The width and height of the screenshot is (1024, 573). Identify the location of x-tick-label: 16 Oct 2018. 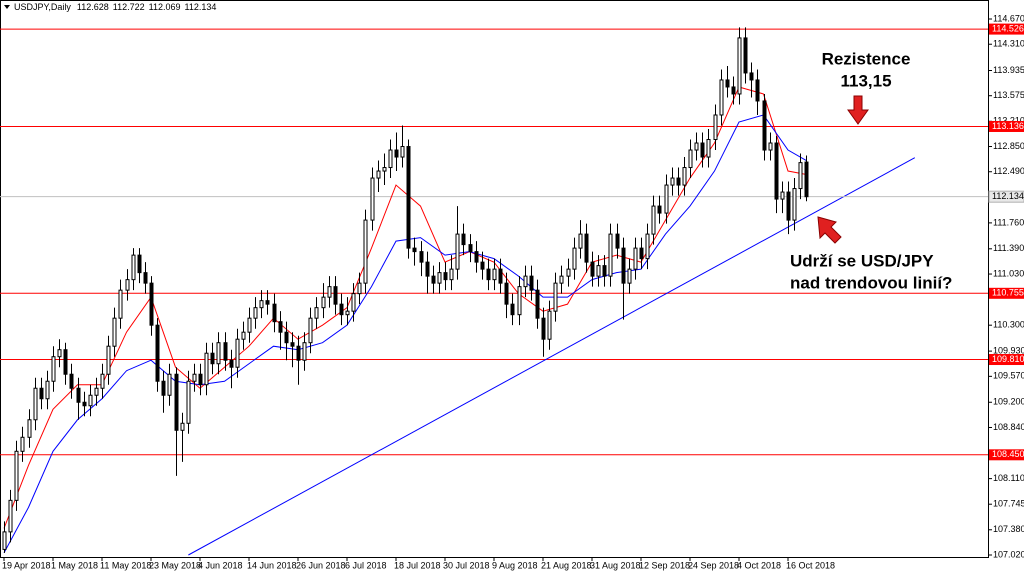
(810, 565).